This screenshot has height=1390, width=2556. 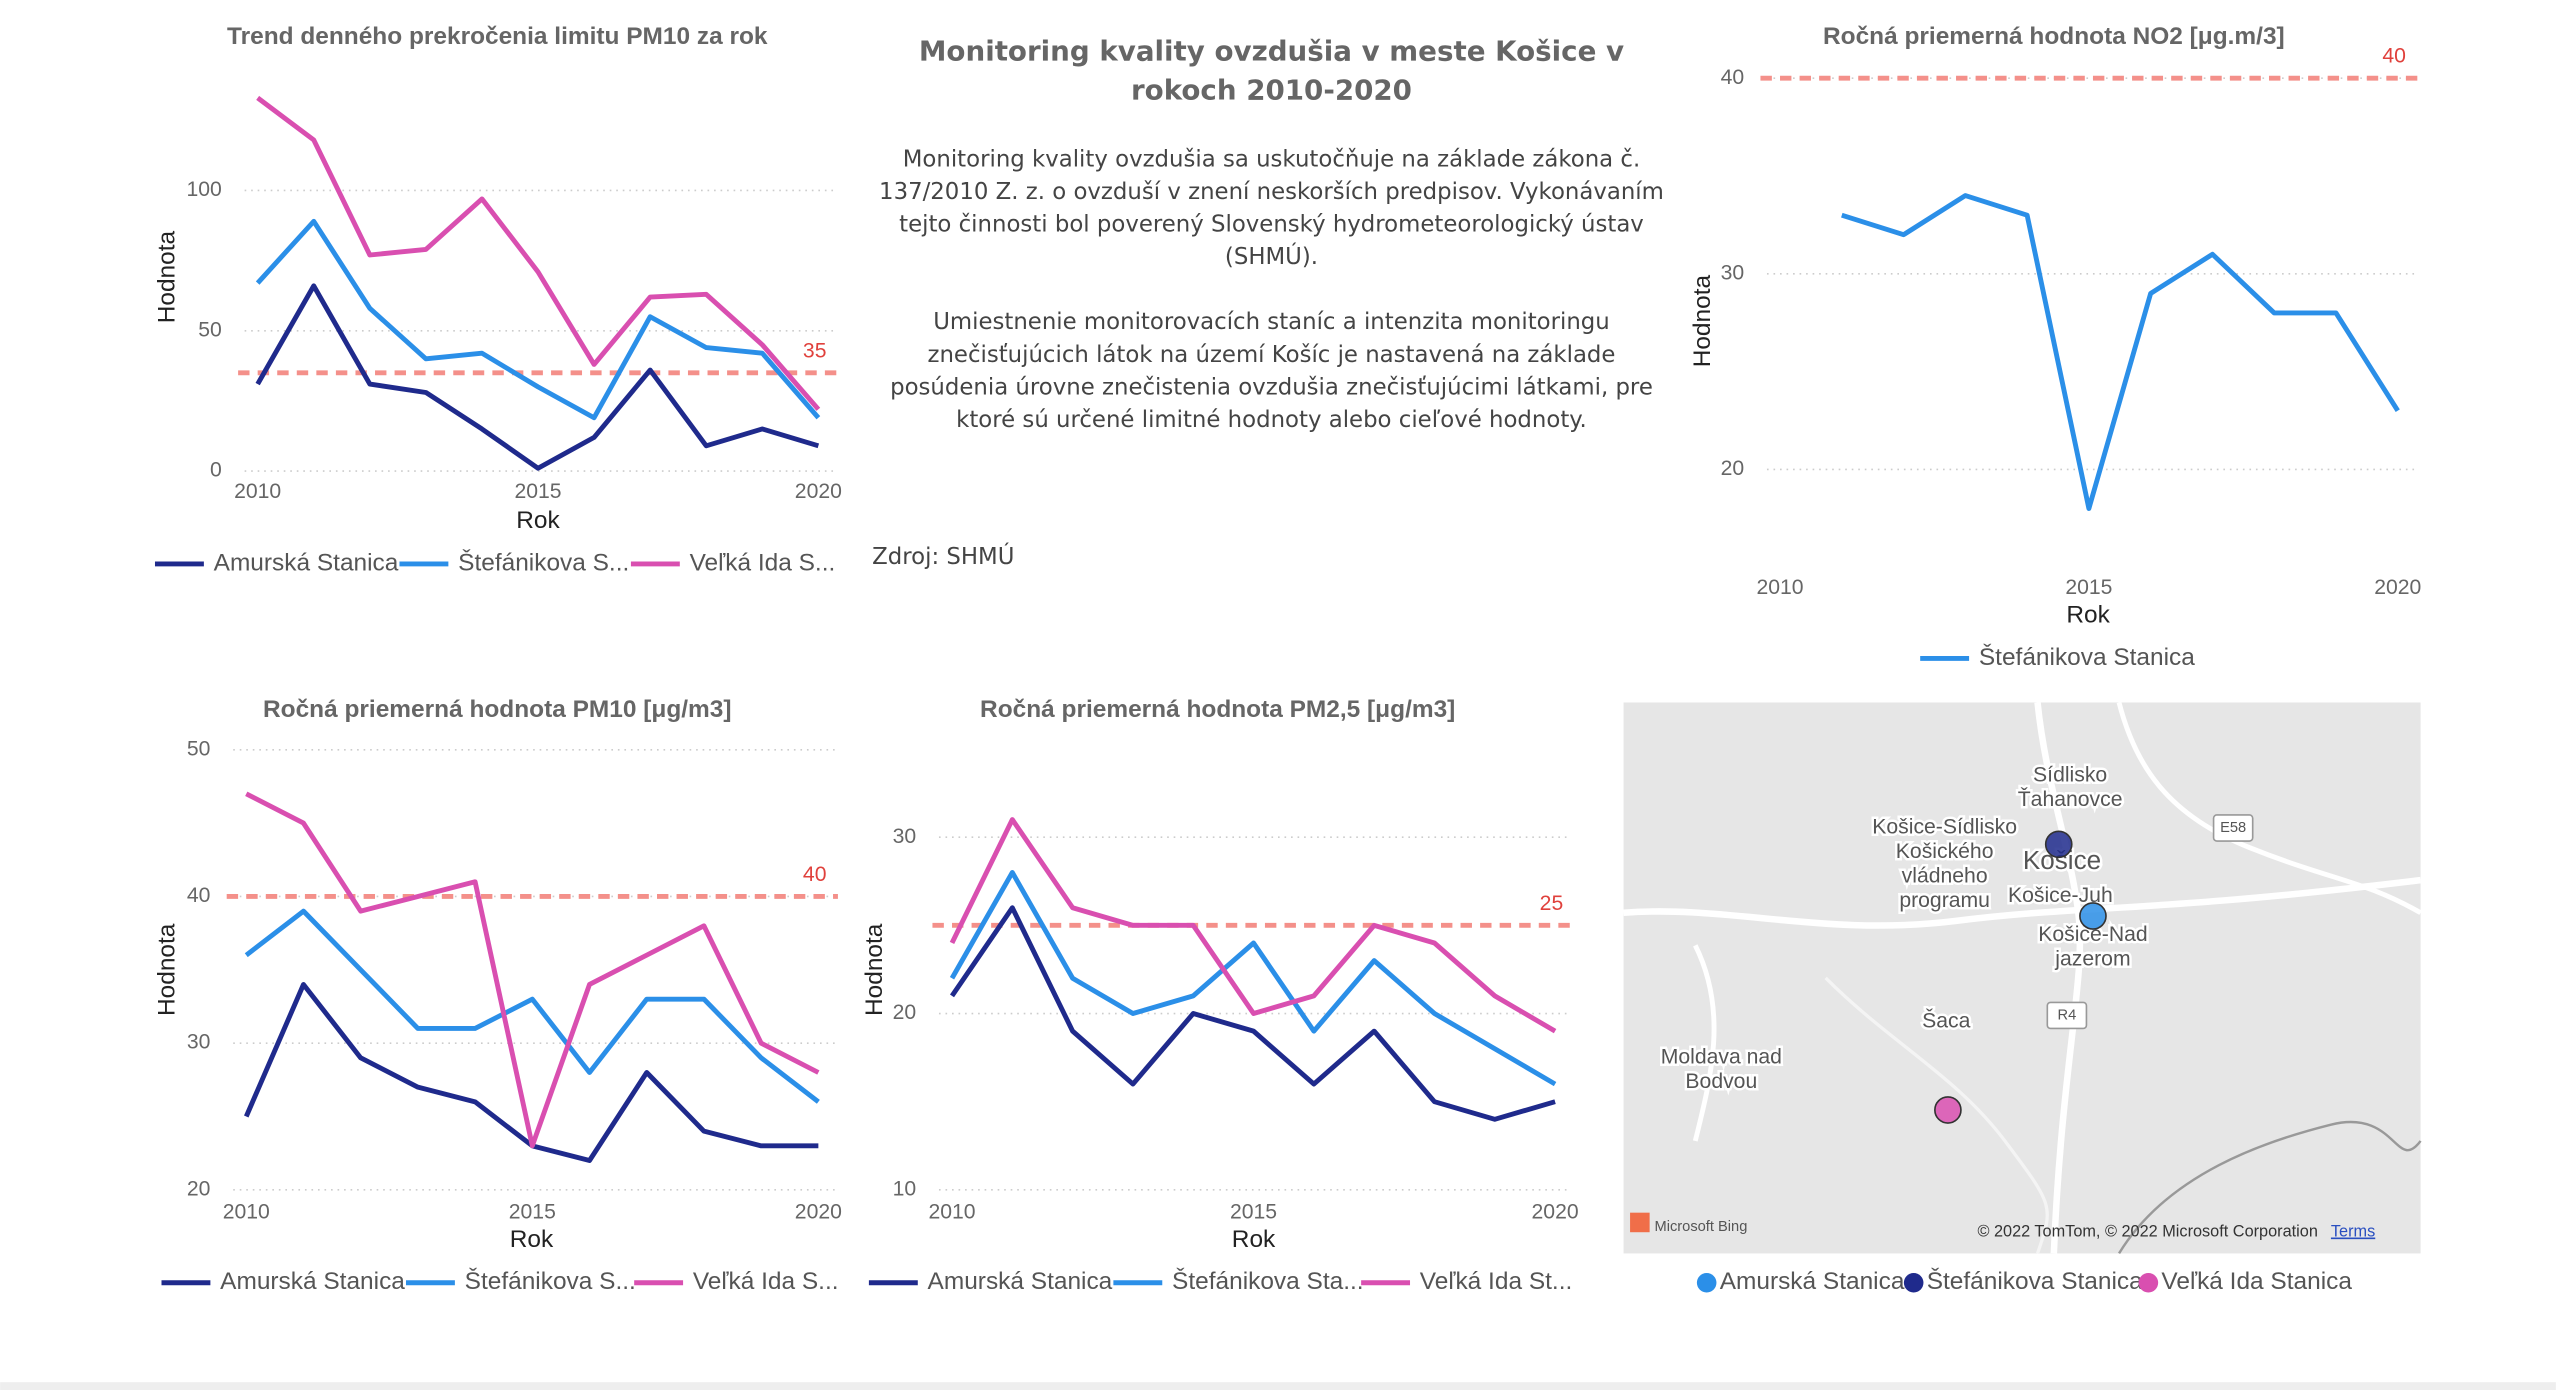 I want to click on map-label: Sídlisko, so click(x=2070, y=774).